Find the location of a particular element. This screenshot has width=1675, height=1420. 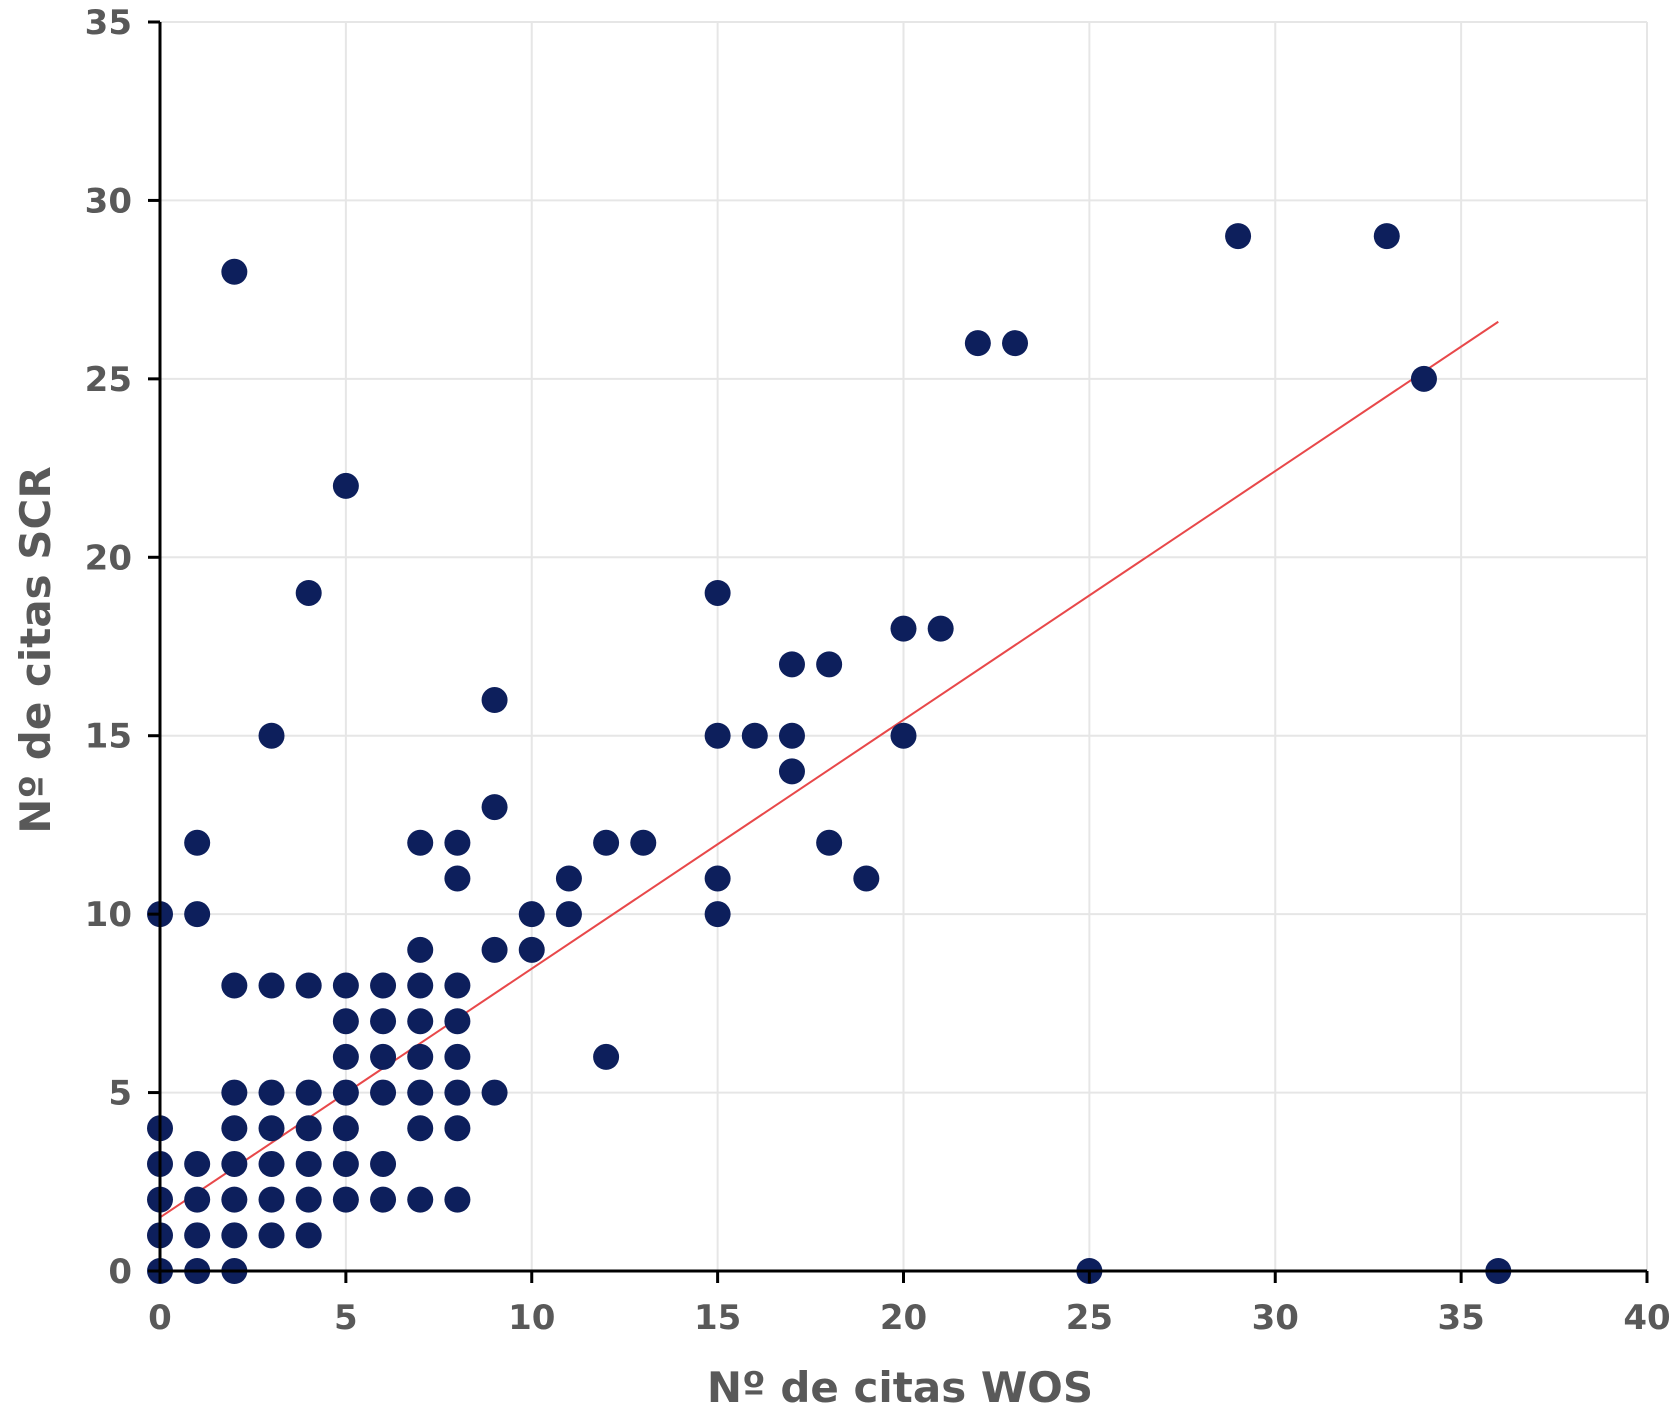

x-tick-label: 0 is located at coordinates (160, 1318).